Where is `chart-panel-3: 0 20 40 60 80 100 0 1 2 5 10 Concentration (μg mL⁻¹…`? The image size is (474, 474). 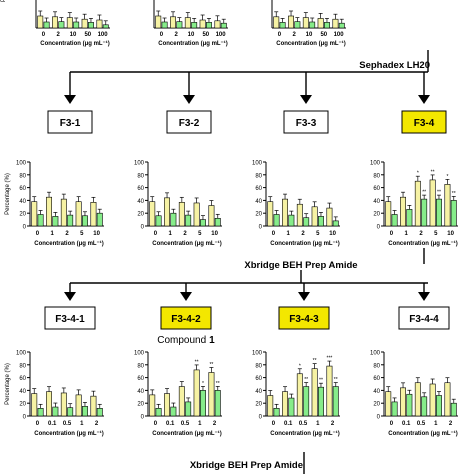 chart-panel-3: 0 20 40 60 80 100 0 1 2 5 10 Concentration (μg mL⁻¹… is located at coordinates (54, 204).